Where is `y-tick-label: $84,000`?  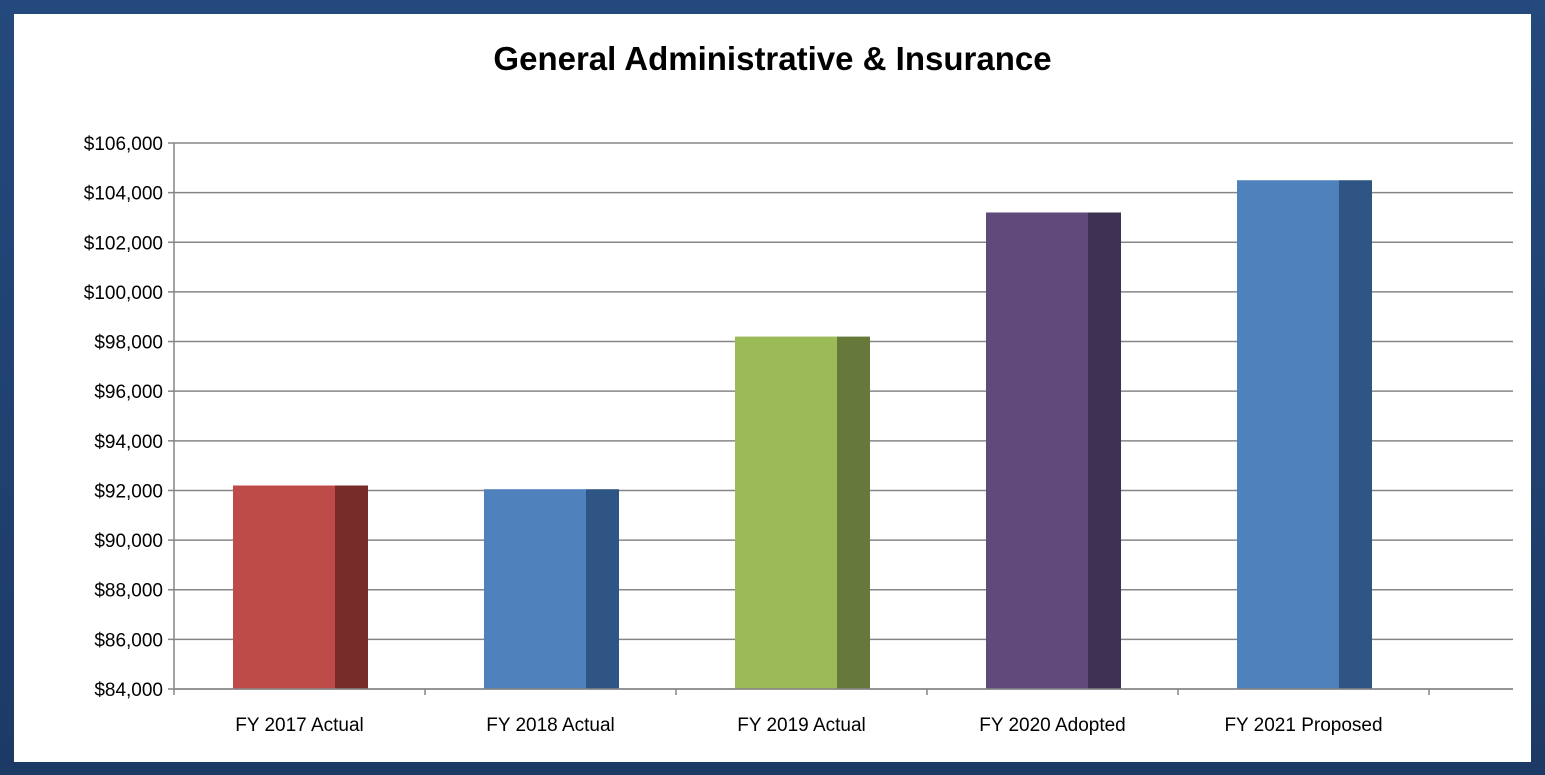
y-tick-label: $84,000 is located at coordinates (128, 690).